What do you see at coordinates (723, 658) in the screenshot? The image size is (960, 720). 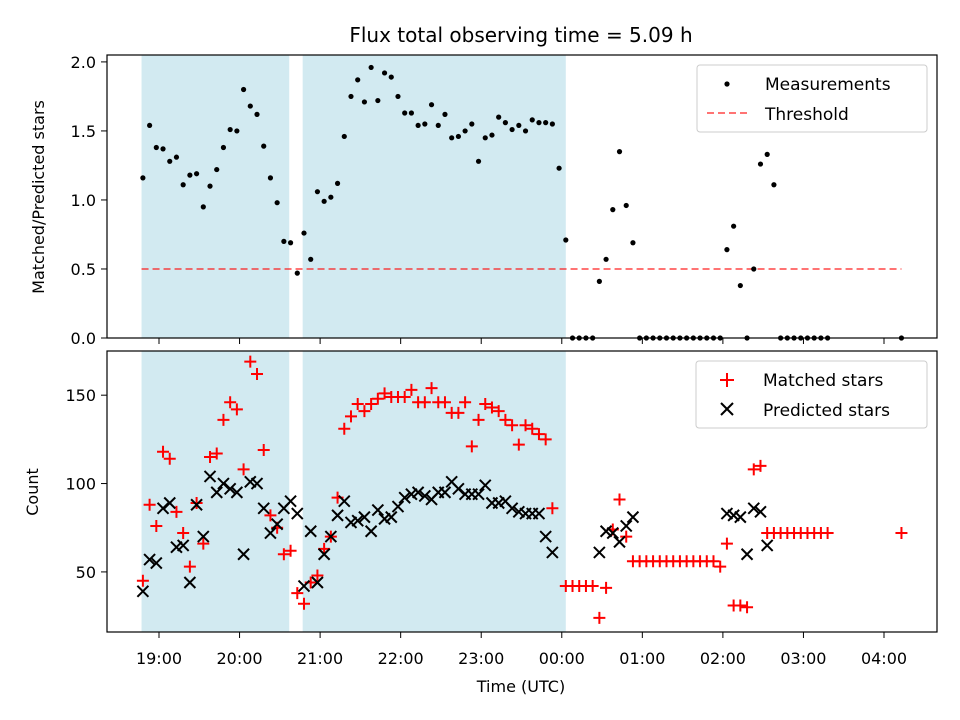 I see `x-tick-label: 02:00` at bounding box center [723, 658].